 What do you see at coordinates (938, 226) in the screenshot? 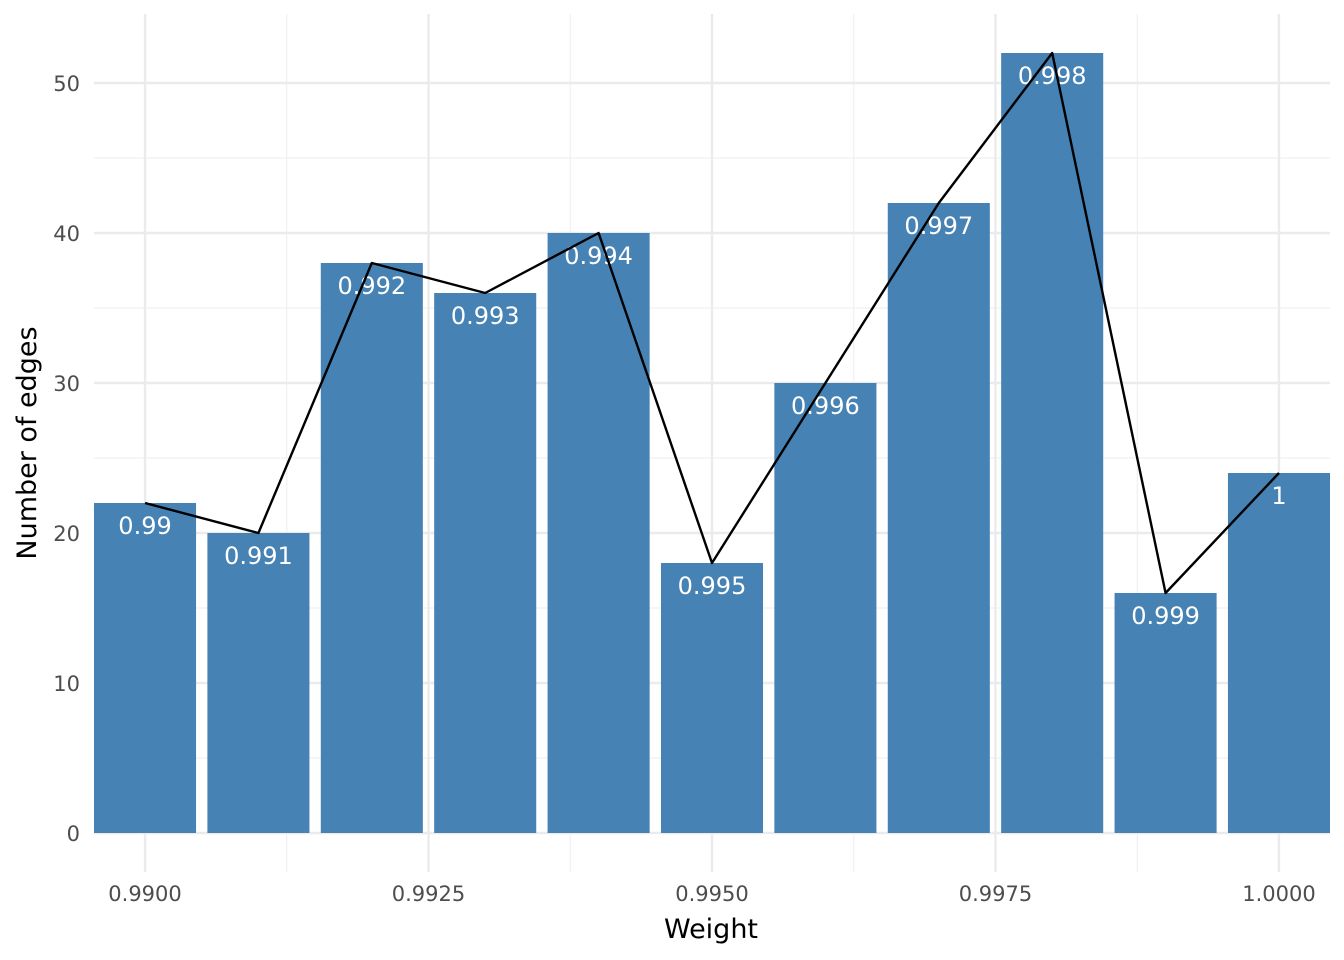
I see `bar-value-label: 0.997` at bounding box center [938, 226].